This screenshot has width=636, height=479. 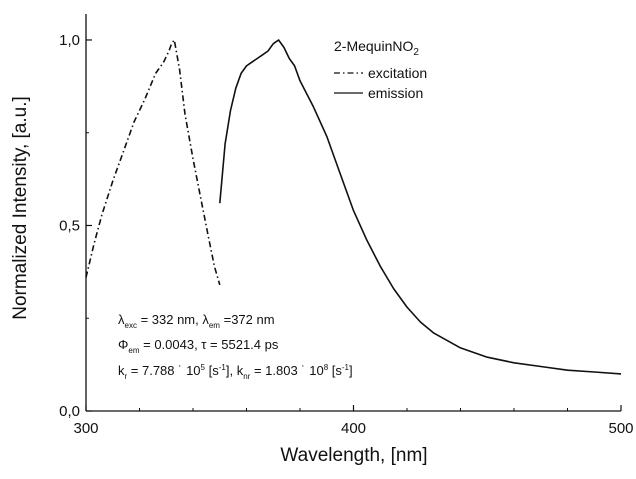 What do you see at coordinates (69, 40) in the screenshot?
I see `y-tick-label: 1,0` at bounding box center [69, 40].